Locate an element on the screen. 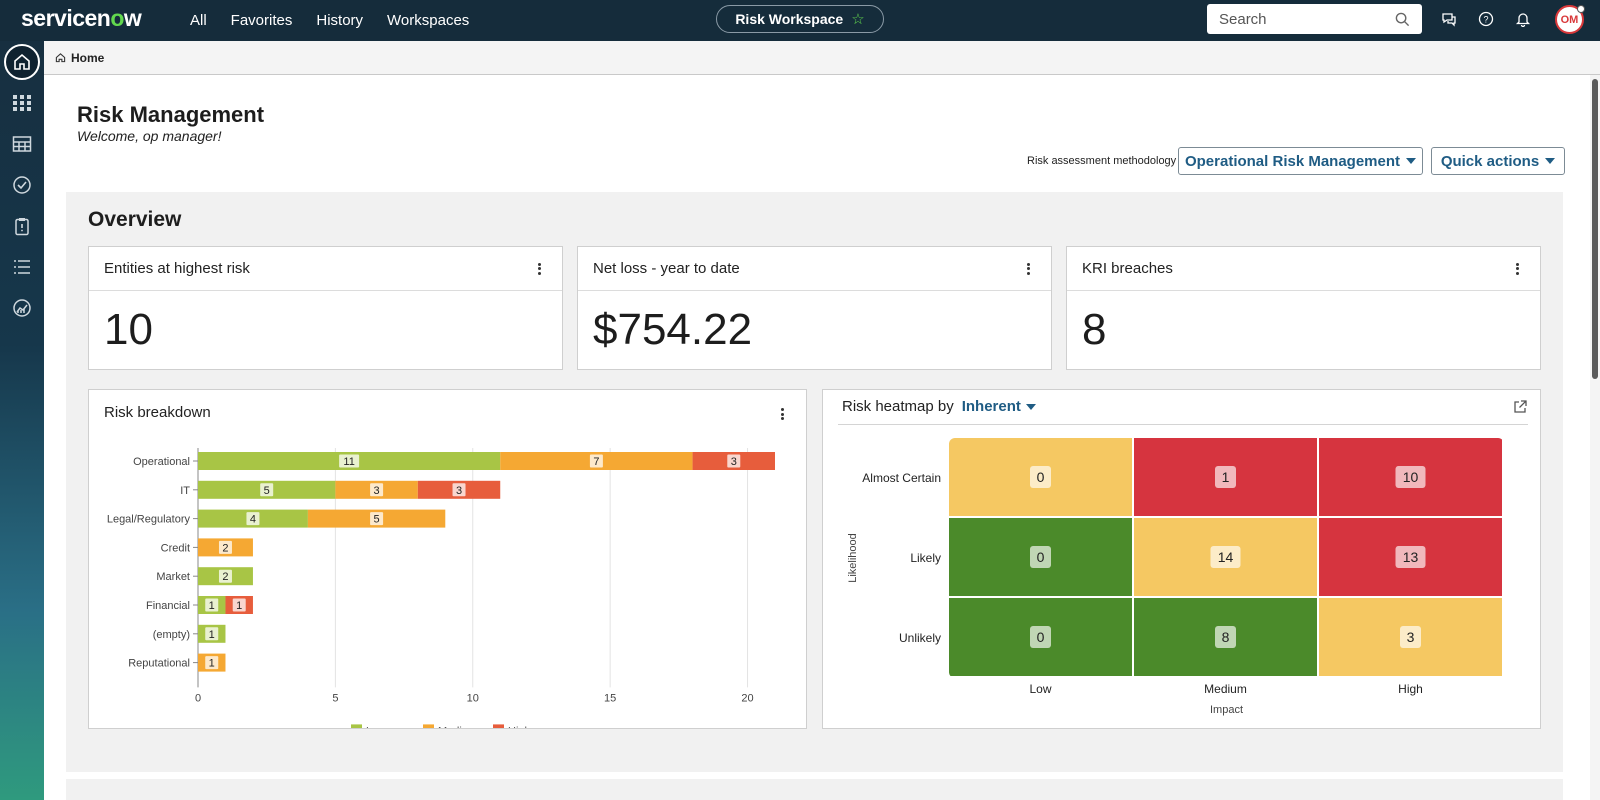  y-category-label: Unlikely is located at coordinates (920, 638).